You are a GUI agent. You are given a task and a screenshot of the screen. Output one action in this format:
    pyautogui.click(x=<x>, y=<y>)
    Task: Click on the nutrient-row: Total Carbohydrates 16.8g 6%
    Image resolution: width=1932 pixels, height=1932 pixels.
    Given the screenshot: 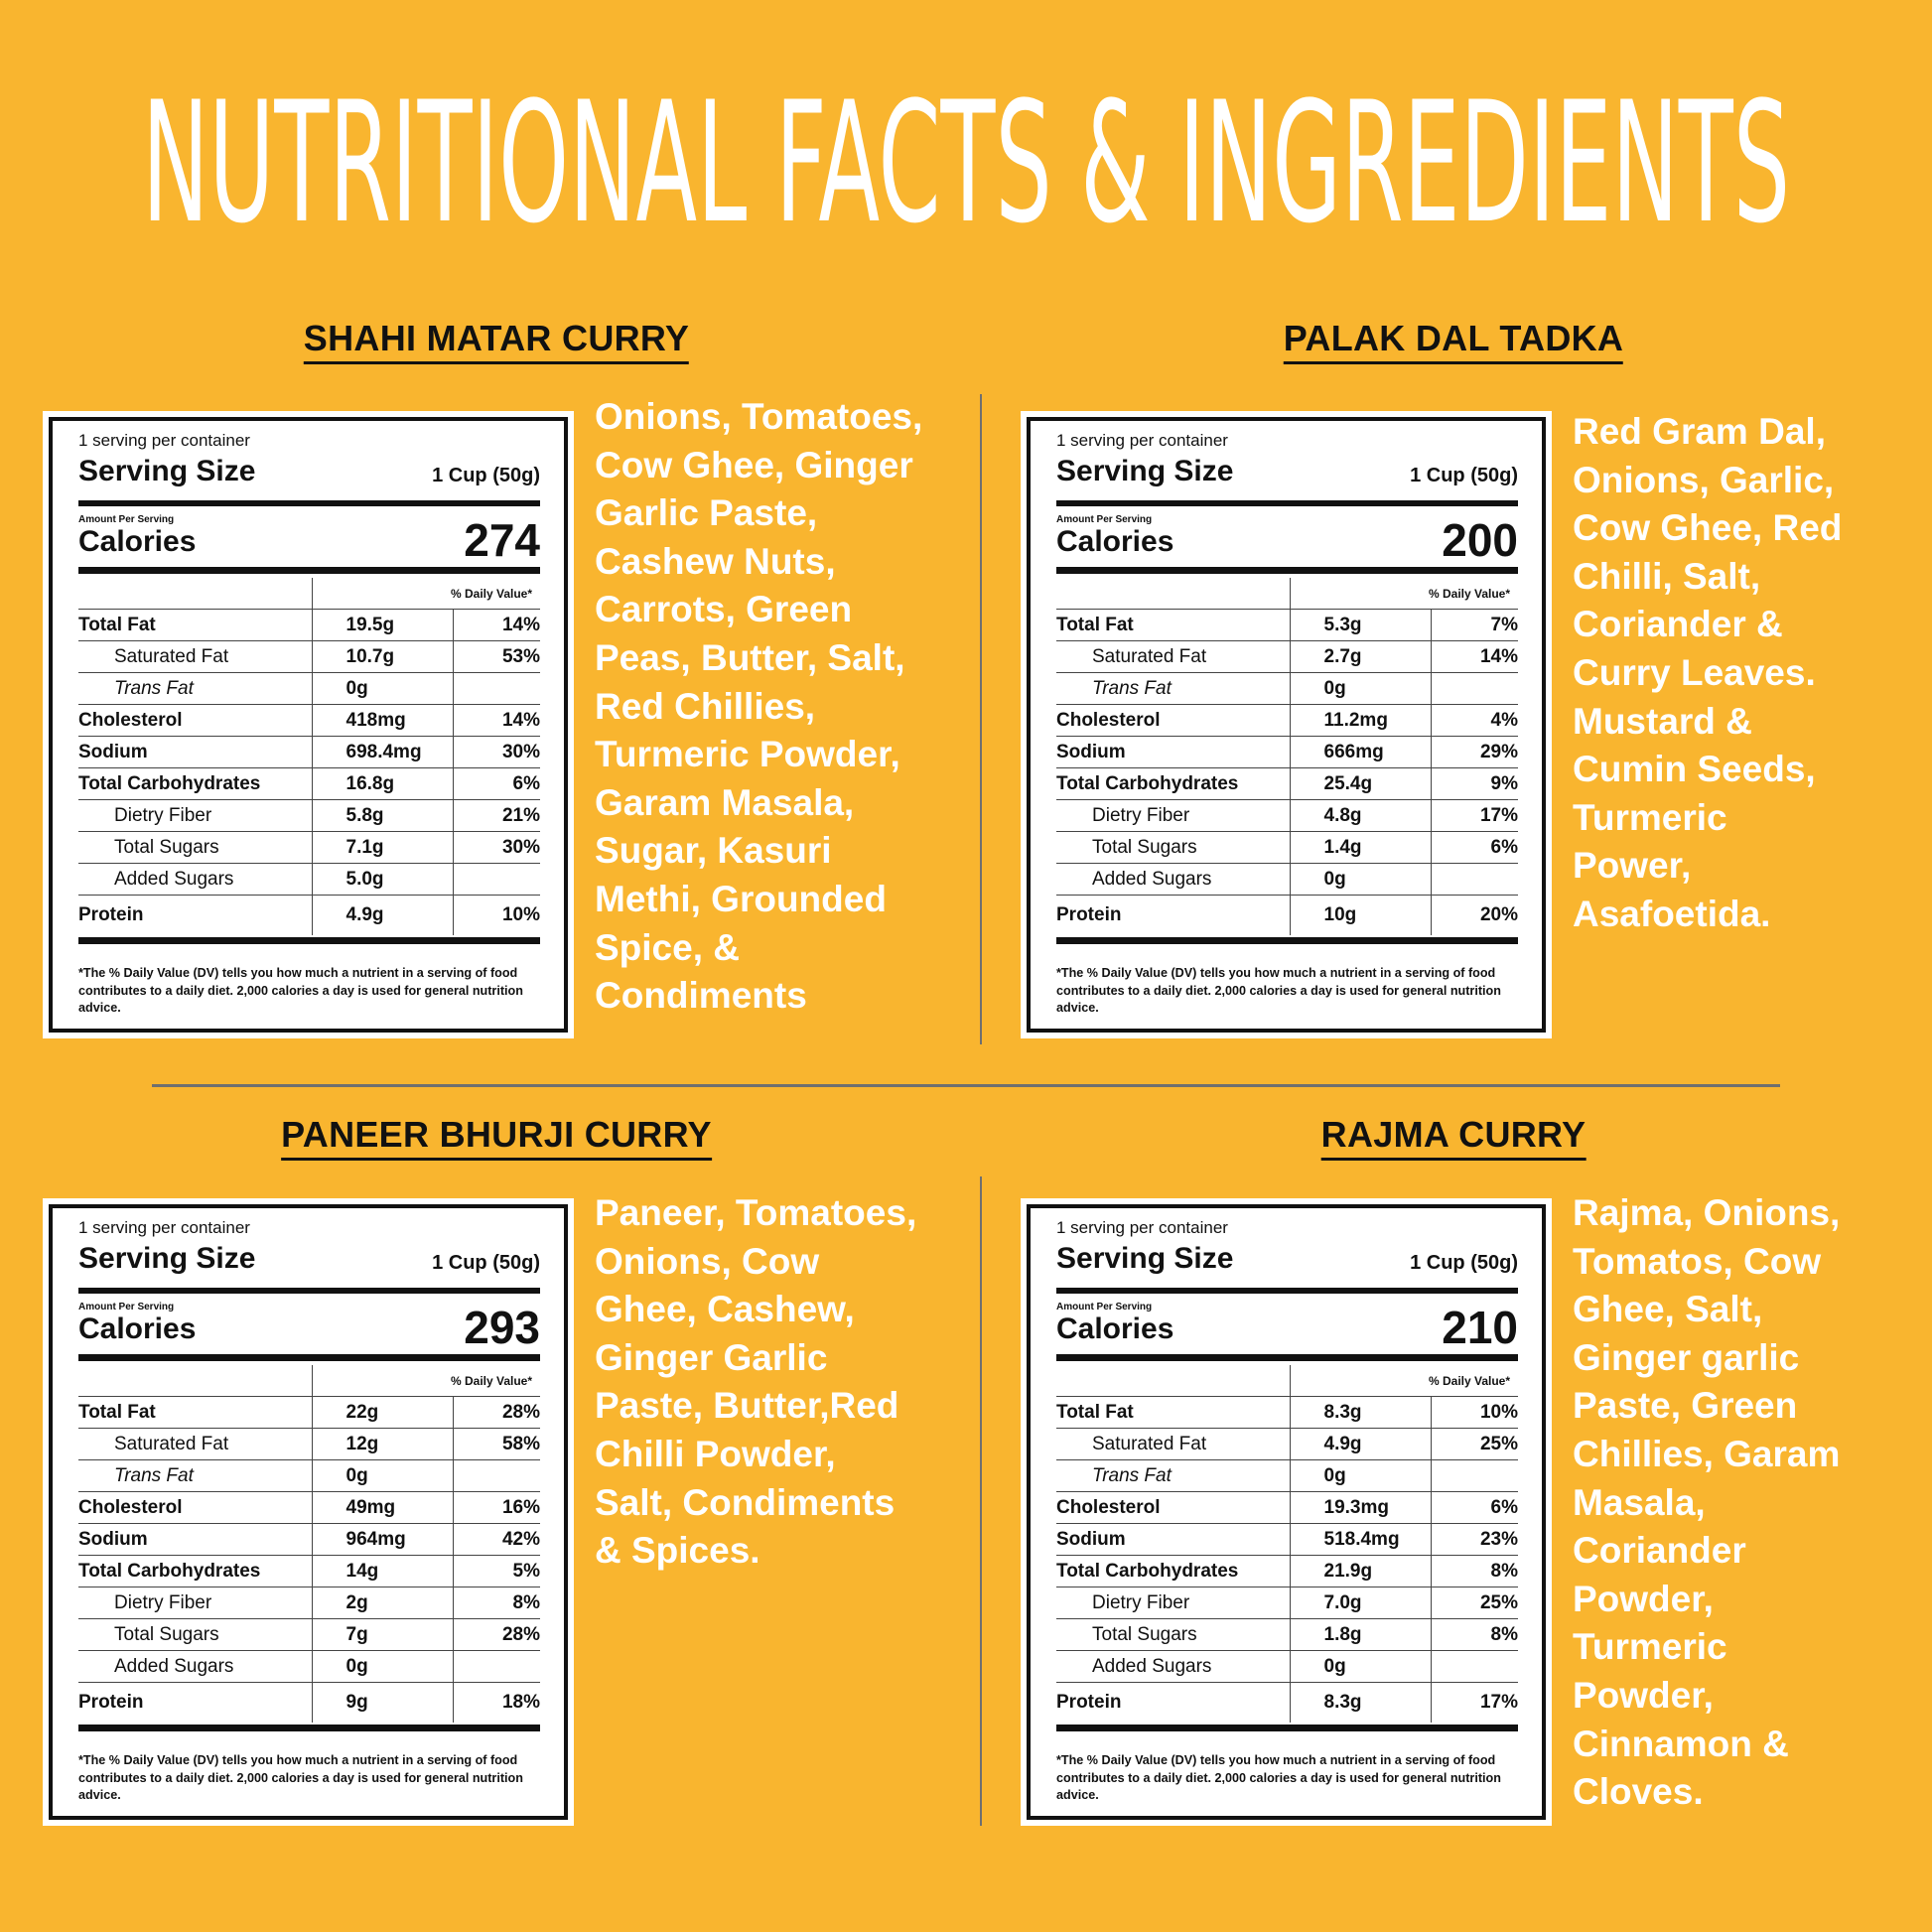 What is the action you would take?
    pyautogui.click(x=310, y=784)
    